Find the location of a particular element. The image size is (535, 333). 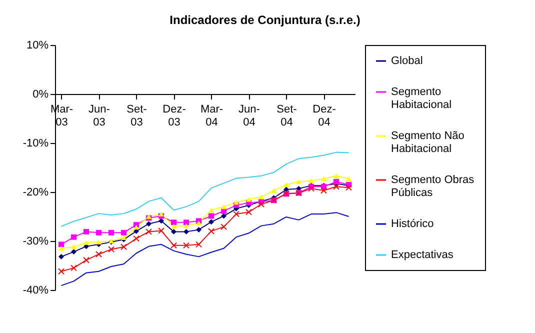

y-tick-label: -10% is located at coordinates (35, 144).